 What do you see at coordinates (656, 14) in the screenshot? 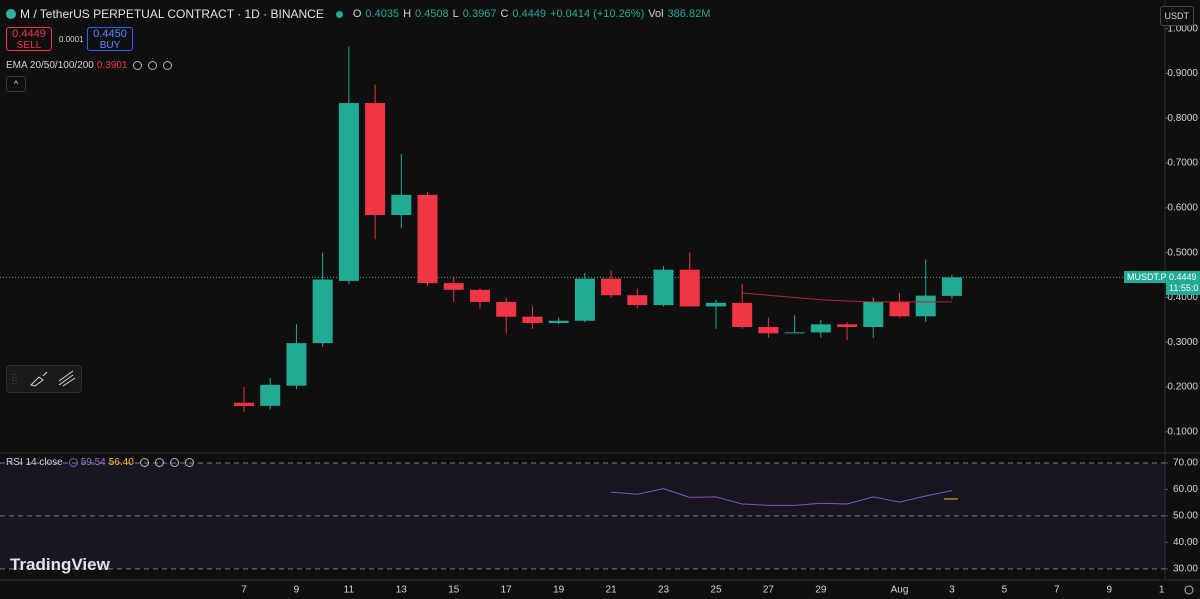
I see `volume-label: Vol` at bounding box center [656, 14].